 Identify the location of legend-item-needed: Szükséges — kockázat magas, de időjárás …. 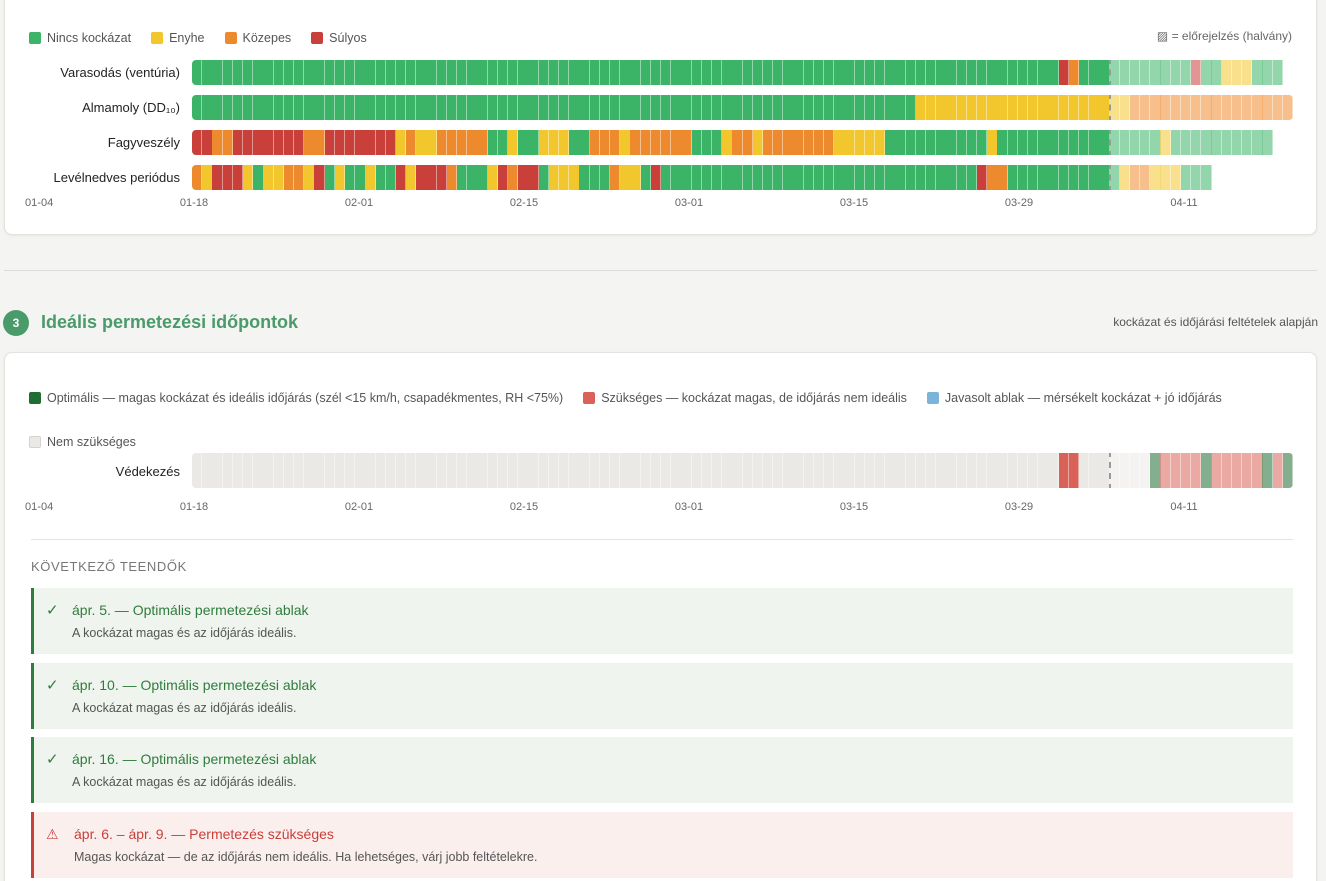
(745, 398).